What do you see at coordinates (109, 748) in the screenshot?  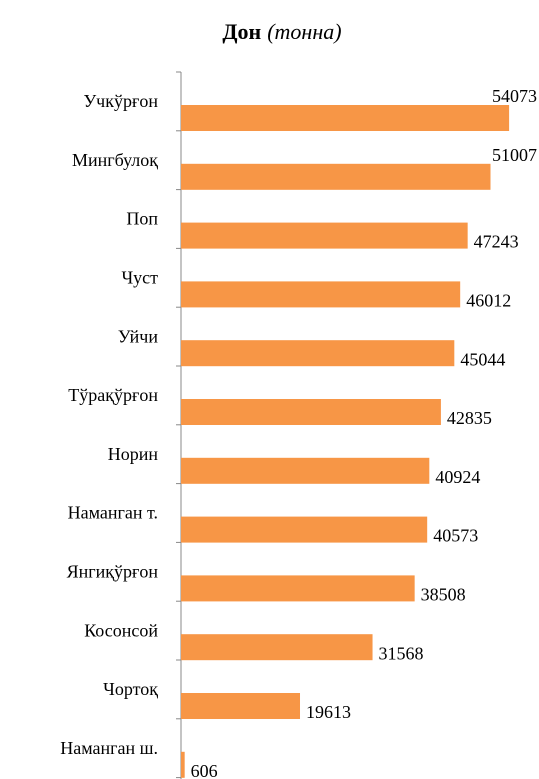 I see `y-tick-label: Наманган ш.` at bounding box center [109, 748].